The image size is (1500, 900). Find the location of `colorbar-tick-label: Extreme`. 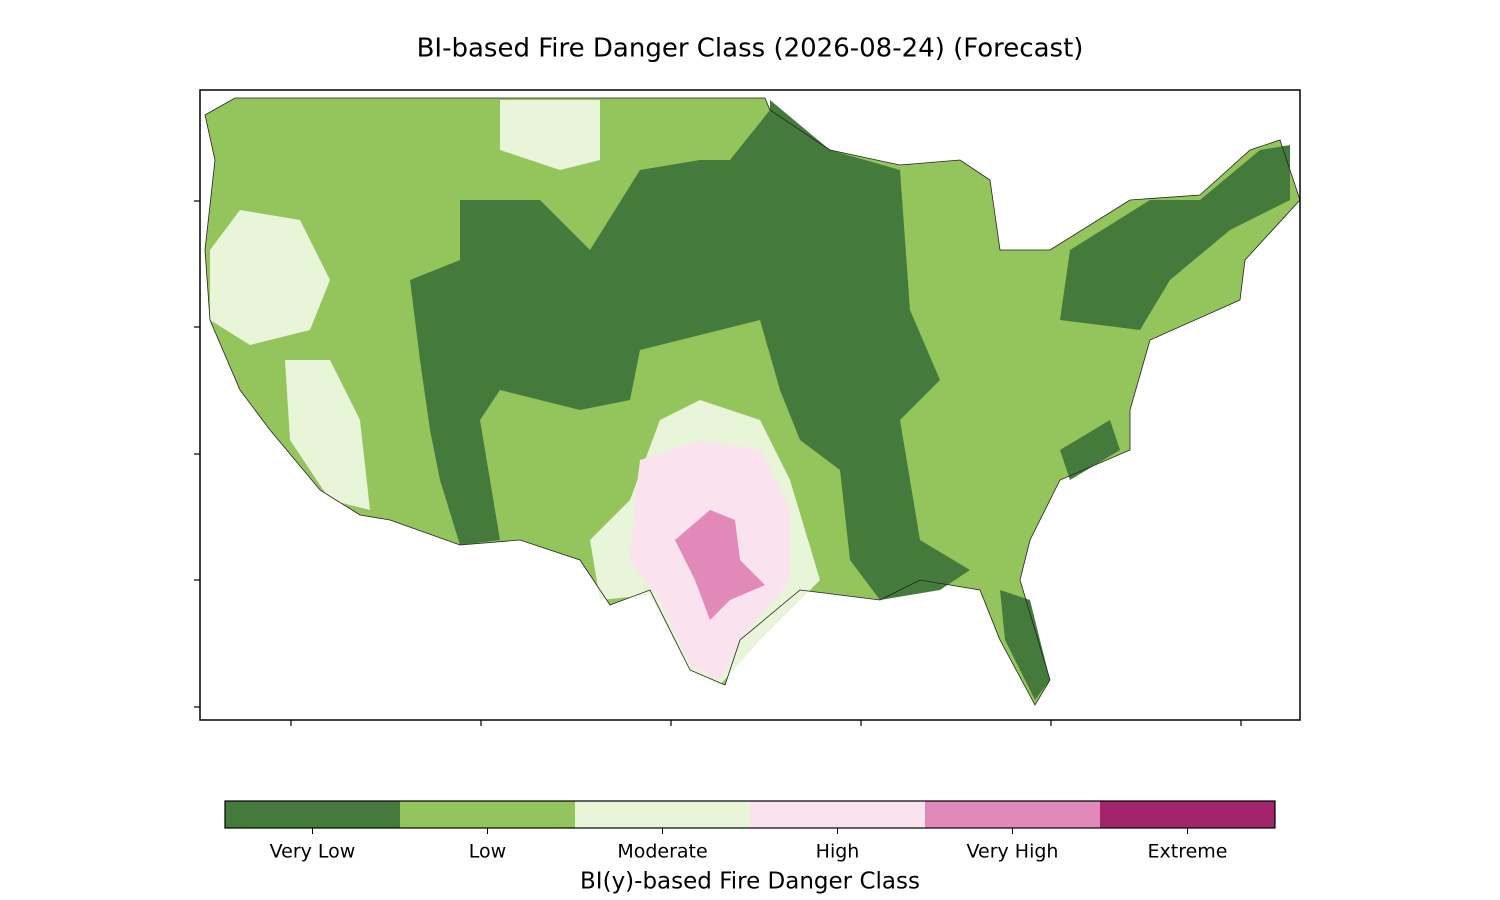

colorbar-tick-label: Extreme is located at coordinates (1188, 852).